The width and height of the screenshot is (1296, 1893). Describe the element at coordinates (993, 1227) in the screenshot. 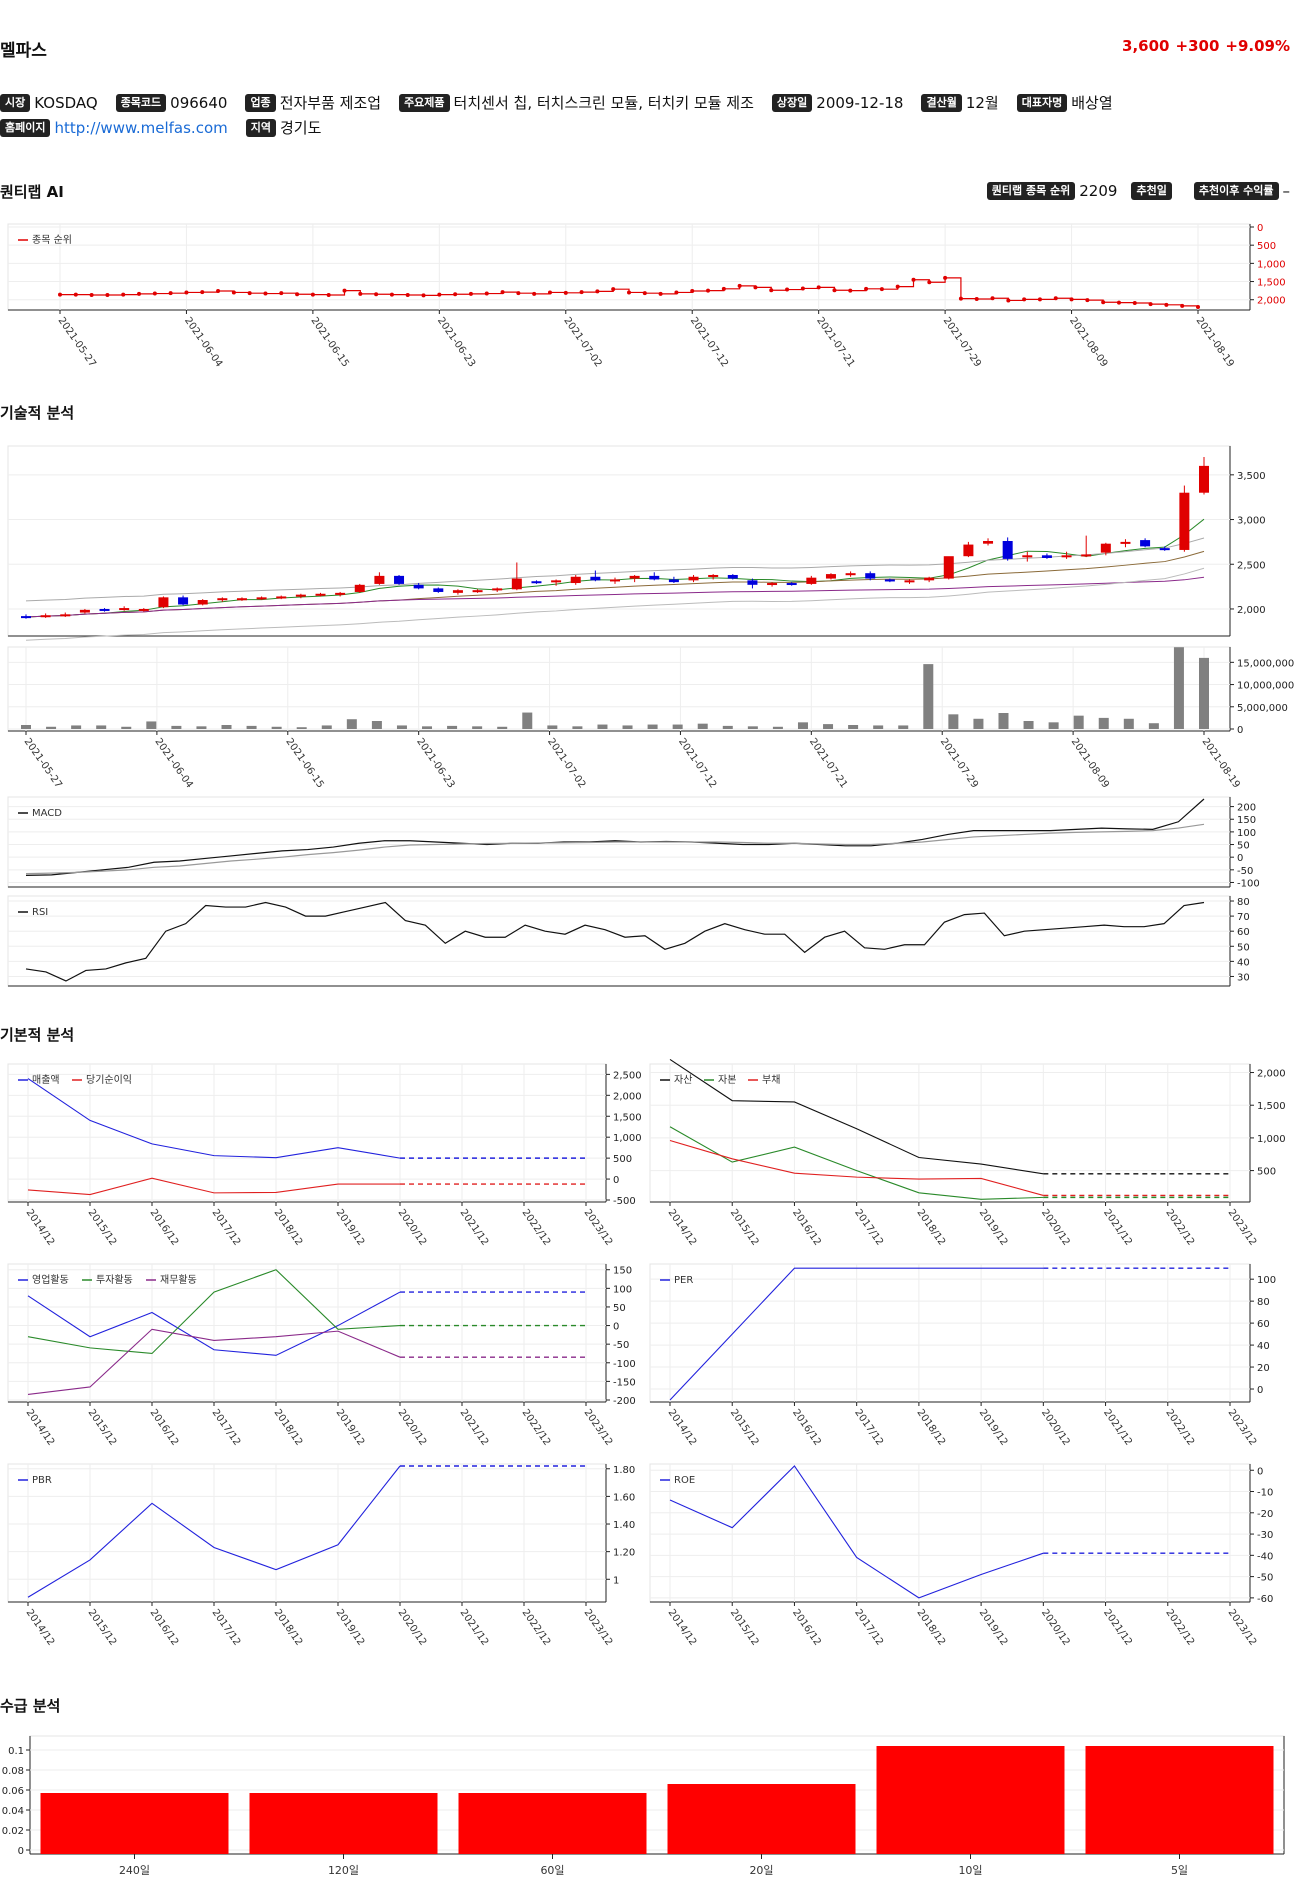

I see `balance-chart-x-tick-label: 2019/12` at that location.